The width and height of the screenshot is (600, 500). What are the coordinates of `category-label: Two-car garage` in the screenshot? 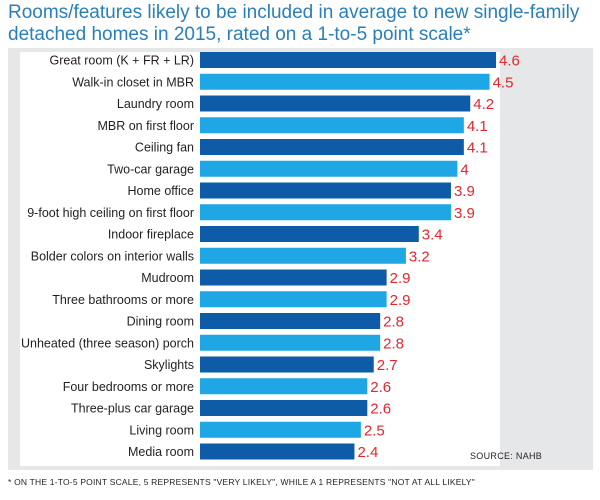 It's located at (150, 169).